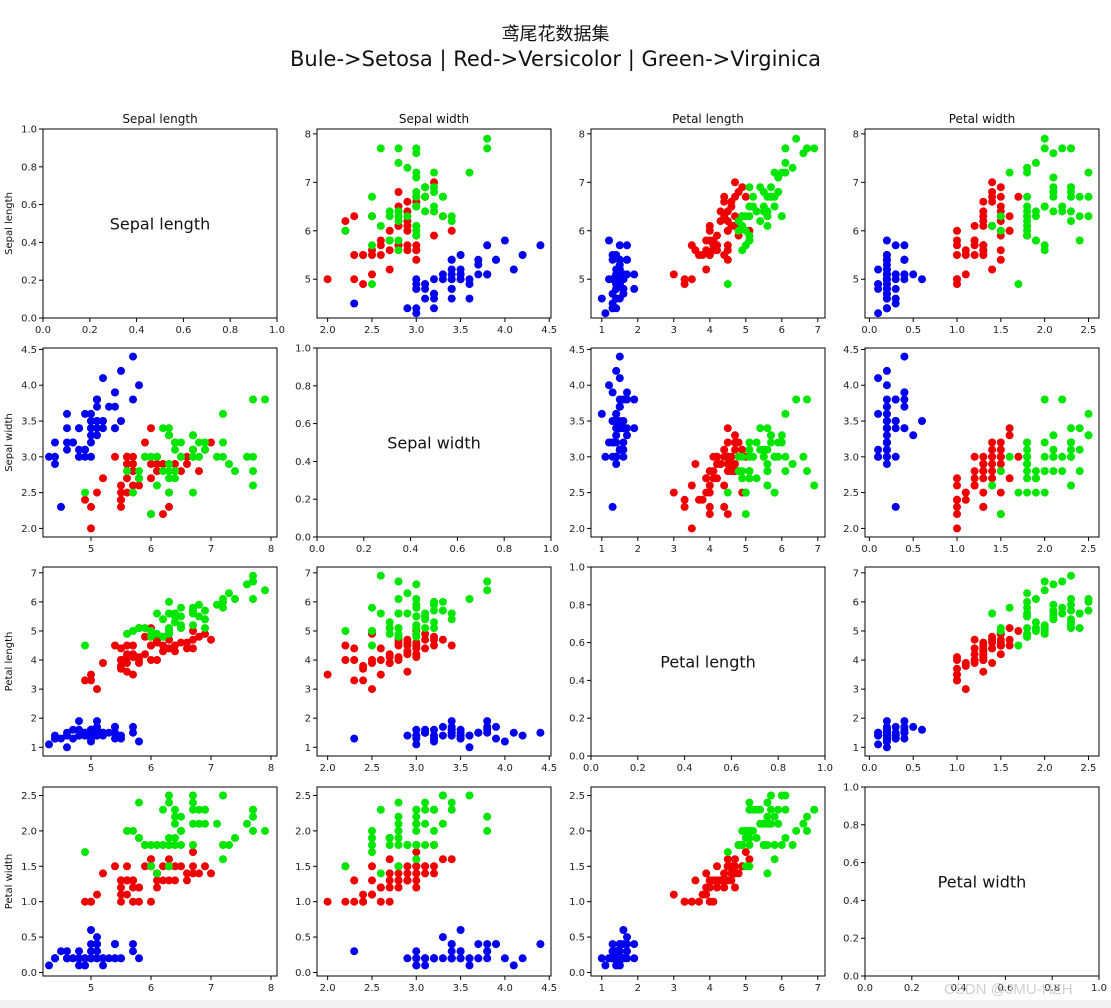 This screenshot has width=1111, height=1008. What do you see at coordinates (959, 988) in the screenshot?
I see `x-tick-label: 0.4` at bounding box center [959, 988].